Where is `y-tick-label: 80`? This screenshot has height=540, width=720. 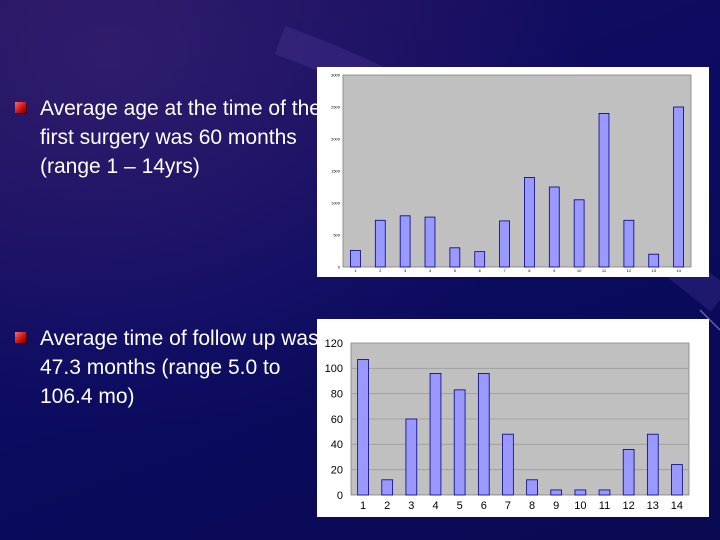
y-tick-label: 80 is located at coordinates (337, 395).